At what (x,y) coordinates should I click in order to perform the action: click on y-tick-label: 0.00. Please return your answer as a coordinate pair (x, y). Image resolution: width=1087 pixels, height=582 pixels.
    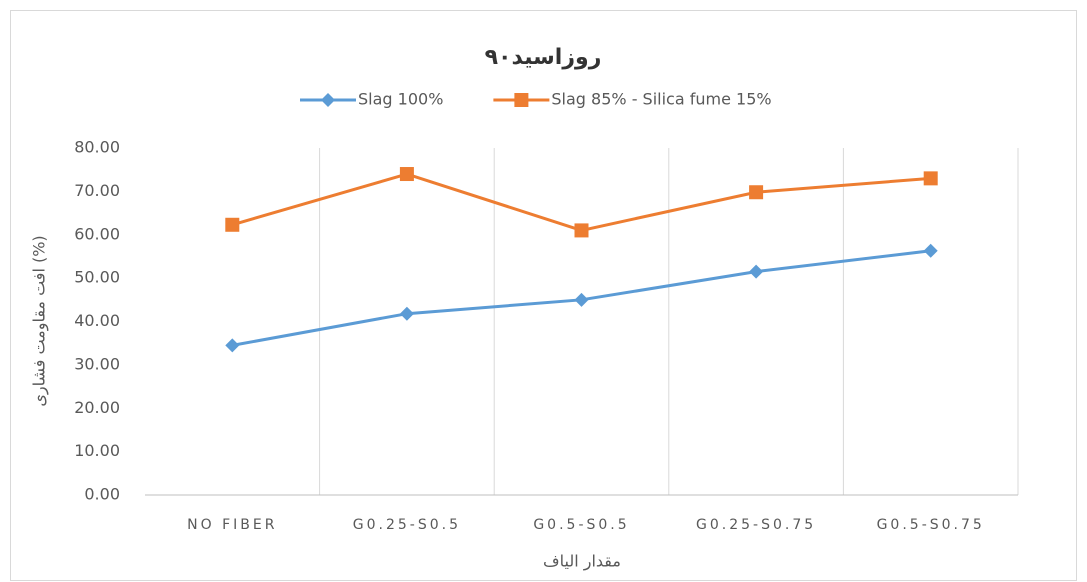
    Looking at the image, I should click on (102, 494).